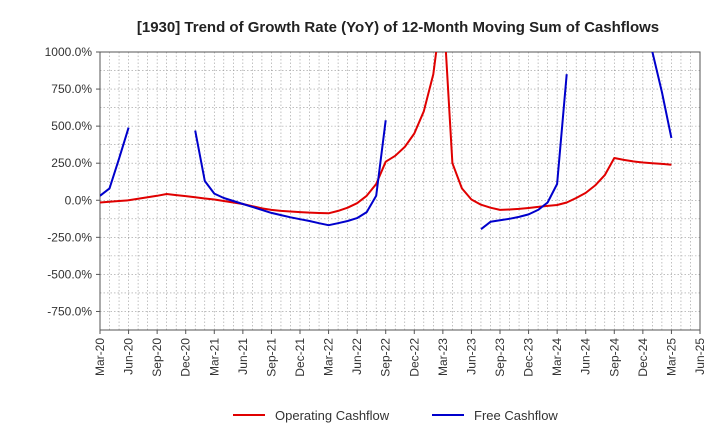 Image resolution: width=720 pixels, height=440 pixels. Describe the element at coordinates (243, 356) in the screenshot. I see `x-tick-label: Jun-21` at that location.